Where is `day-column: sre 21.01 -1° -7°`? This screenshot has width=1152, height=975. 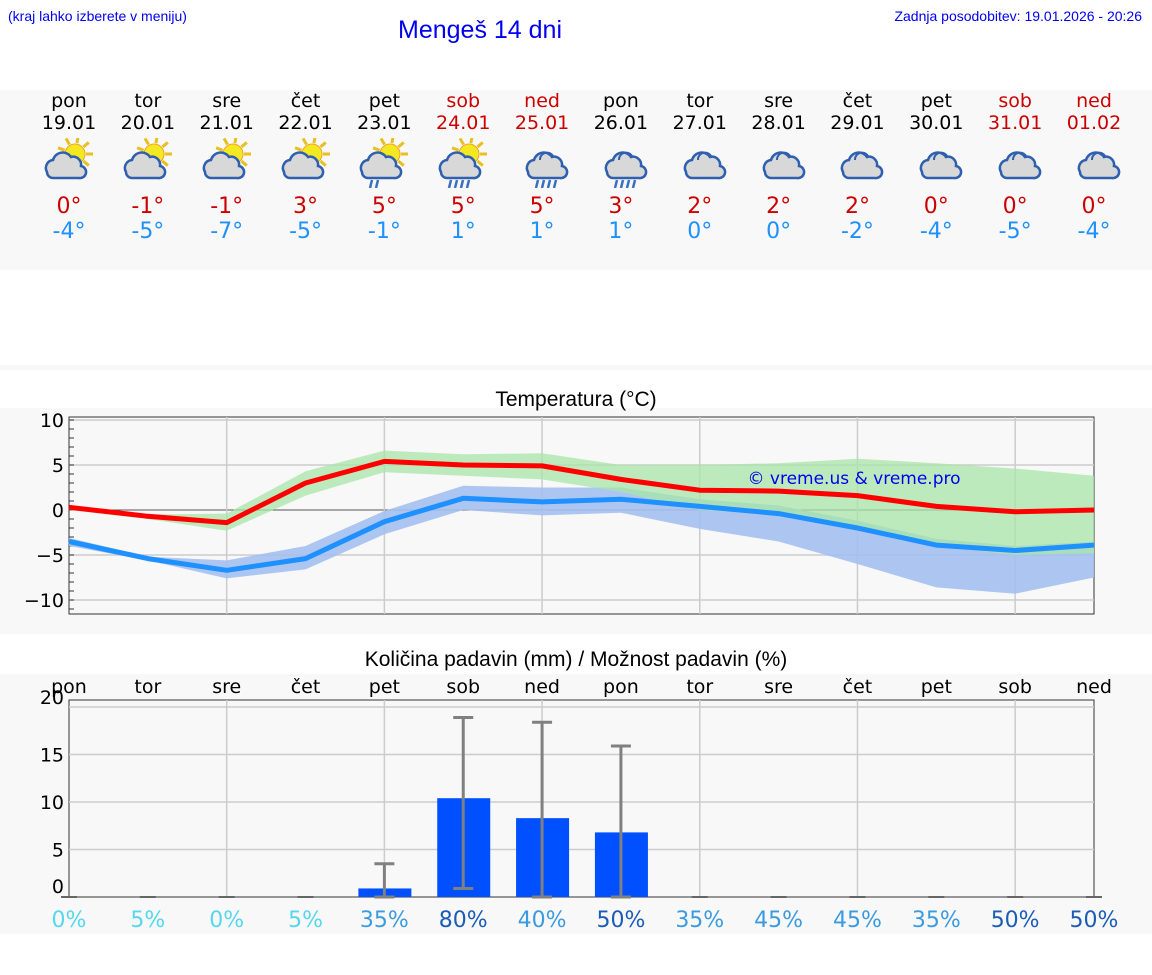
day-column: sre 21.01 -1° -7° is located at coordinates (227, 167).